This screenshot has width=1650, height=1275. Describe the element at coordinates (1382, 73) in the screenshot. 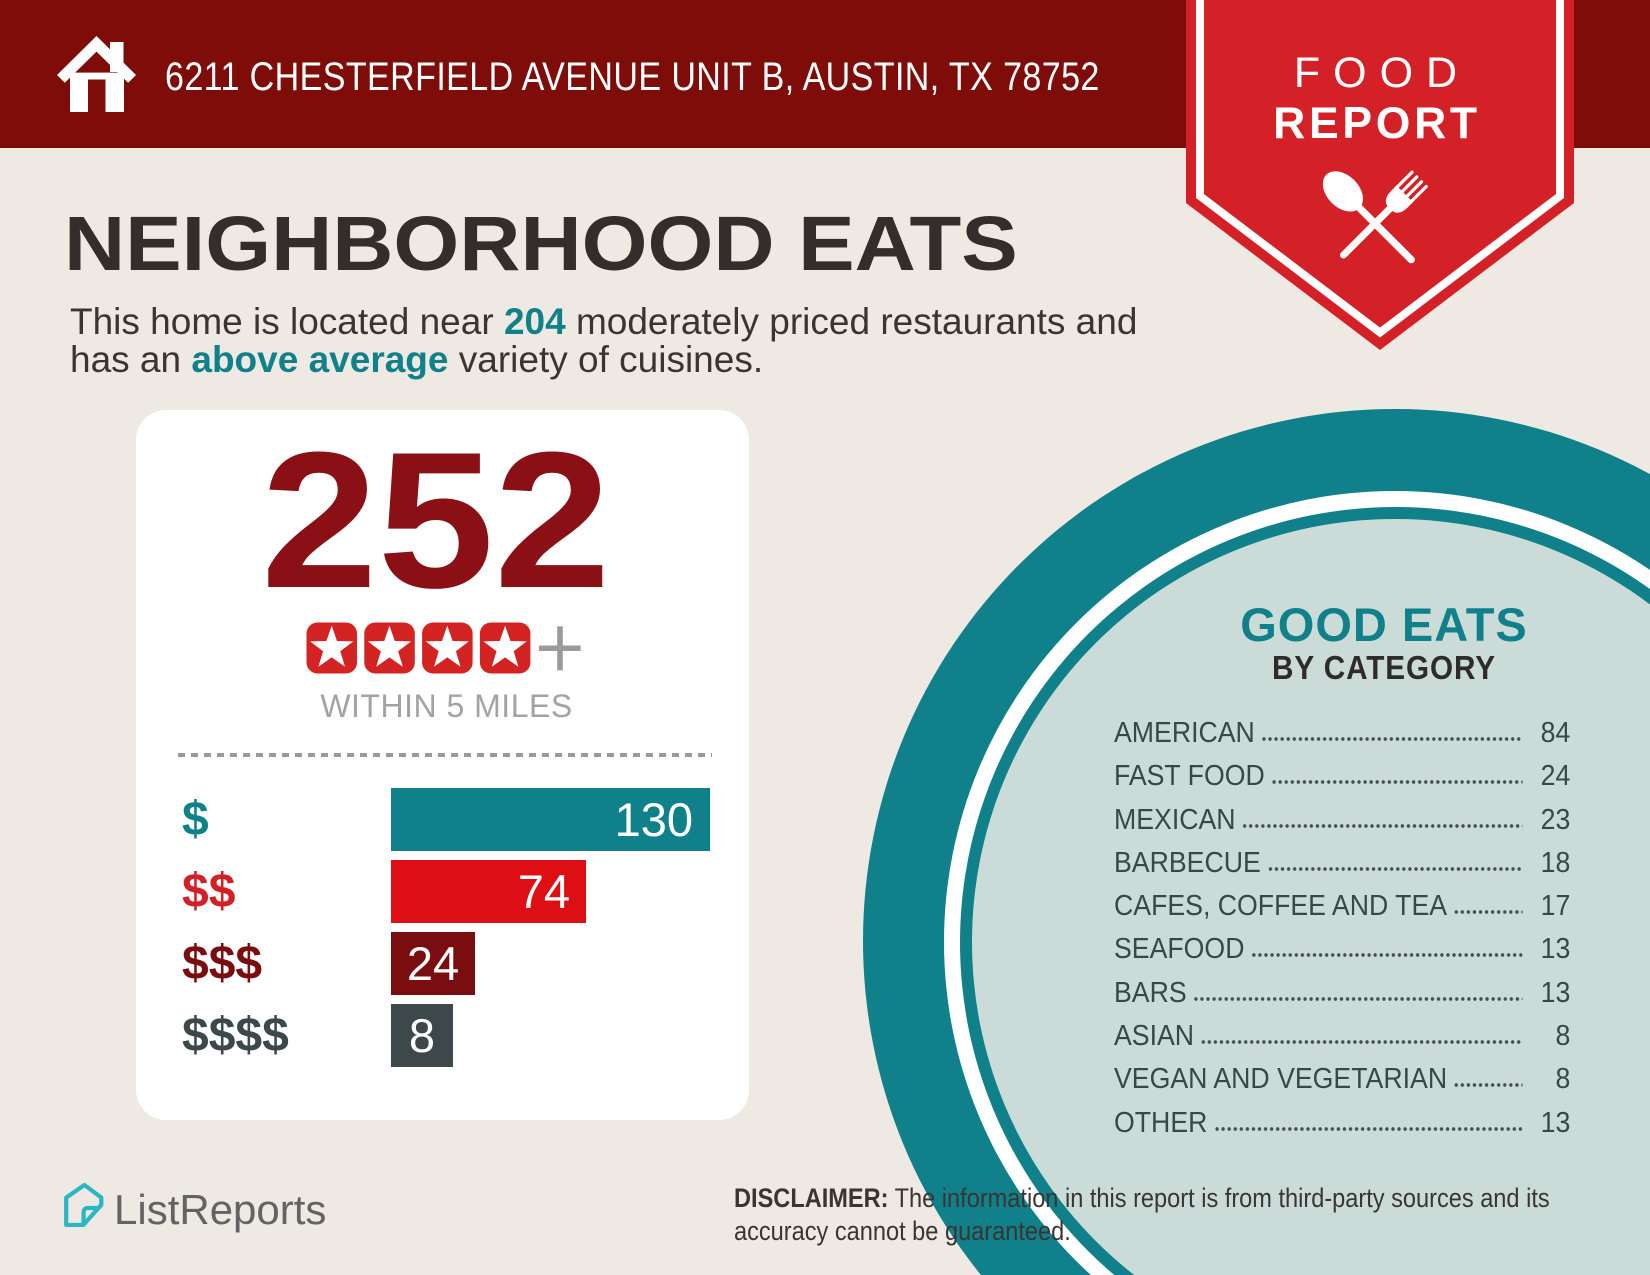

I see `svg-text: FOOD` at that location.